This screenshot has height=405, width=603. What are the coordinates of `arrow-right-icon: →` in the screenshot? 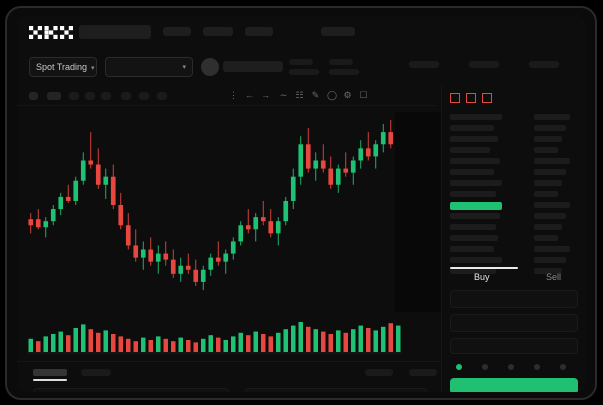 It's located at (265, 95).